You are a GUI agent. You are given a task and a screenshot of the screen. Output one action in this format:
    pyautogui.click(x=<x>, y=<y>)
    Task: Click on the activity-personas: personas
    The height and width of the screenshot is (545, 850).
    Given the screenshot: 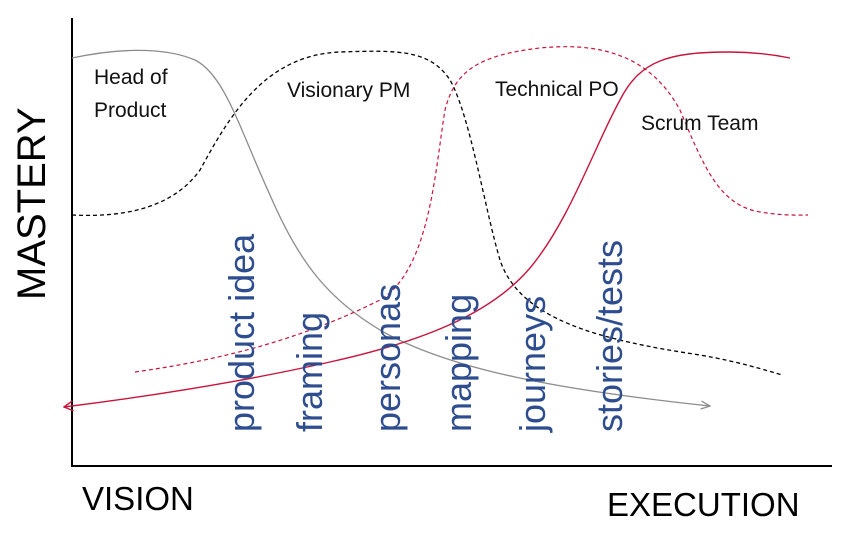 What is the action you would take?
    pyautogui.click(x=387, y=358)
    